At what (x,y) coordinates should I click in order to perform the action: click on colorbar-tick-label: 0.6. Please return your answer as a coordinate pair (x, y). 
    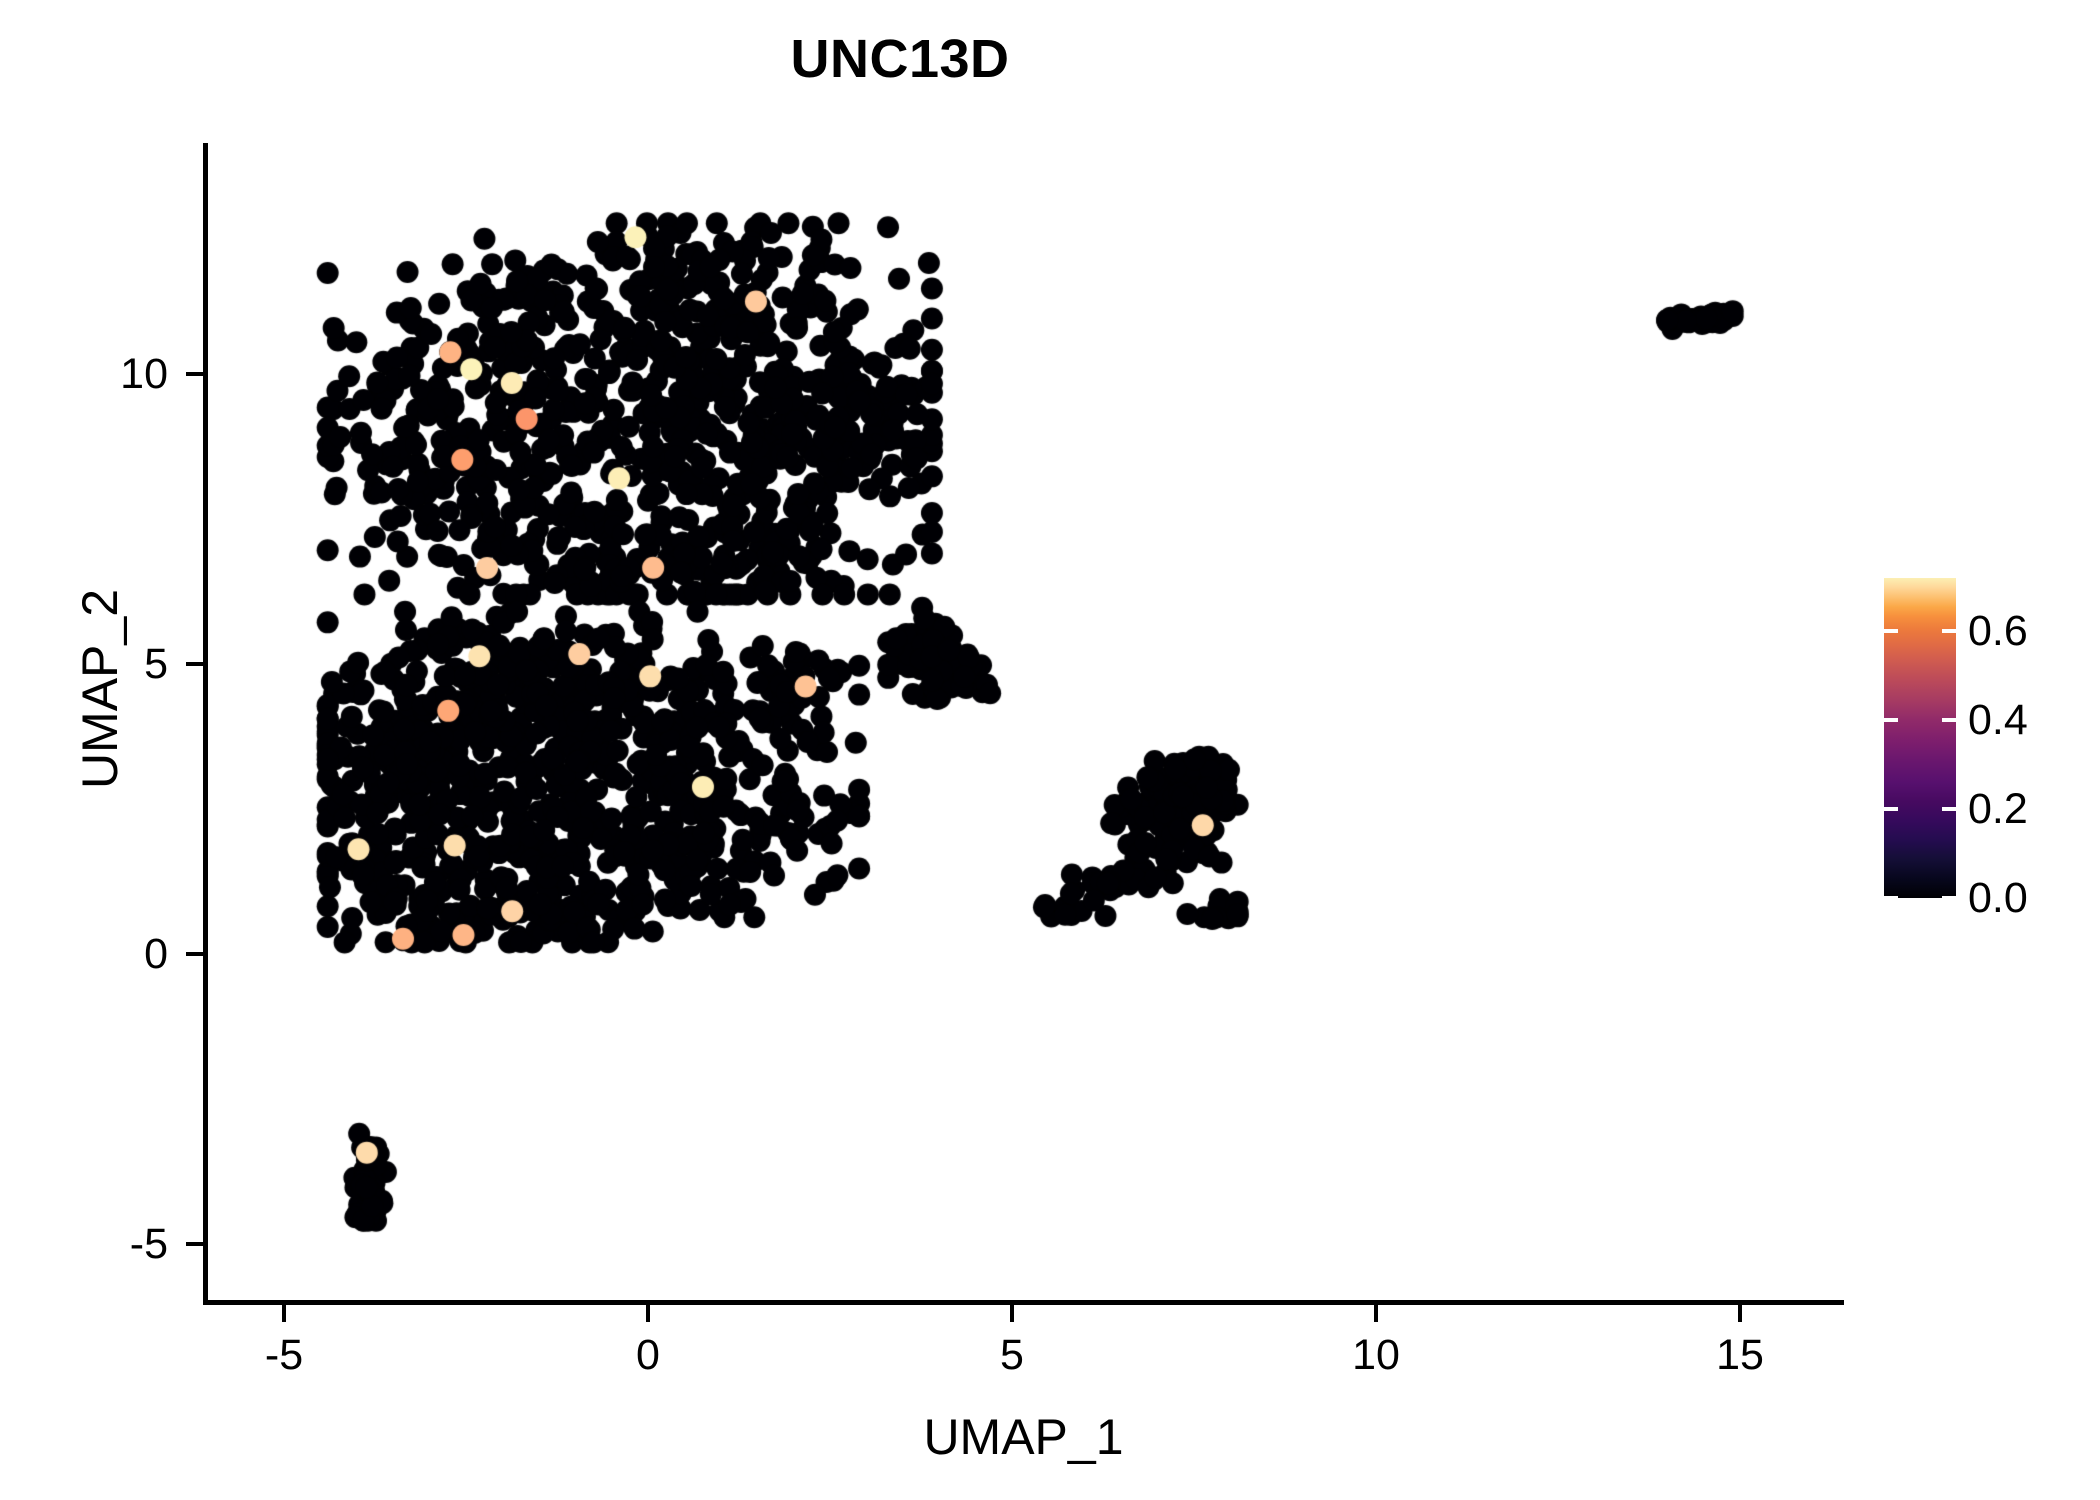
    Looking at the image, I should click on (1998, 631).